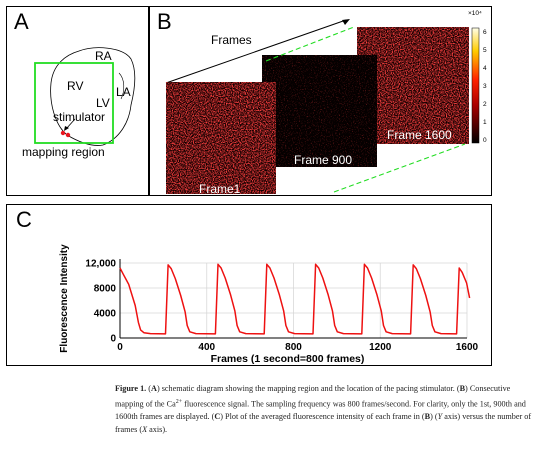 This screenshot has height=456, width=546. Describe the element at coordinates (485, 140) in the screenshot. I see `colorbar-tick-label: 0` at that location.